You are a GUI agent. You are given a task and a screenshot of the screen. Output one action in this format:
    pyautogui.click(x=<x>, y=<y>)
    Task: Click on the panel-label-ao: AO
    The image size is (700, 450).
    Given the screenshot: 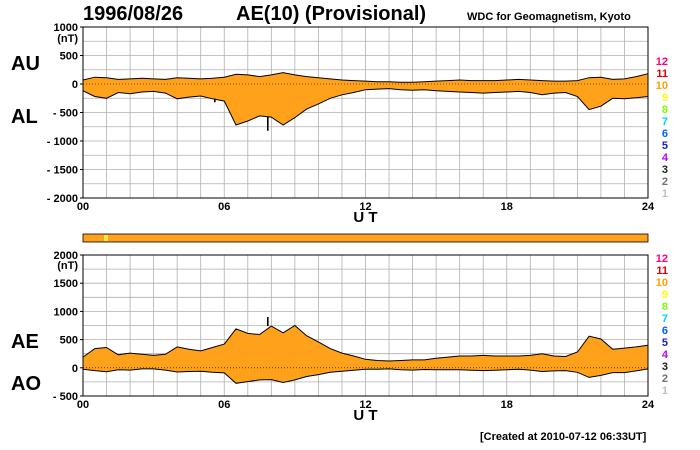 What is the action you would take?
    pyautogui.click(x=26, y=384)
    